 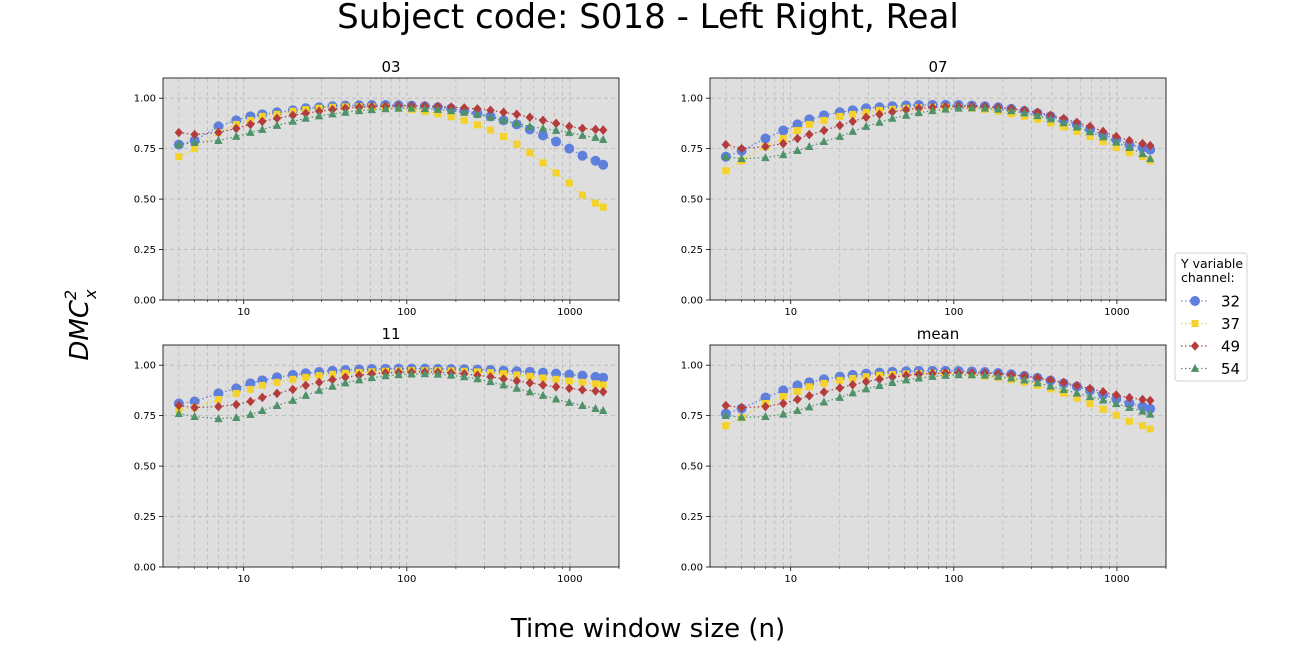 What do you see at coordinates (1211, 317) in the screenshot?
I see `legend-box` at bounding box center [1211, 317].